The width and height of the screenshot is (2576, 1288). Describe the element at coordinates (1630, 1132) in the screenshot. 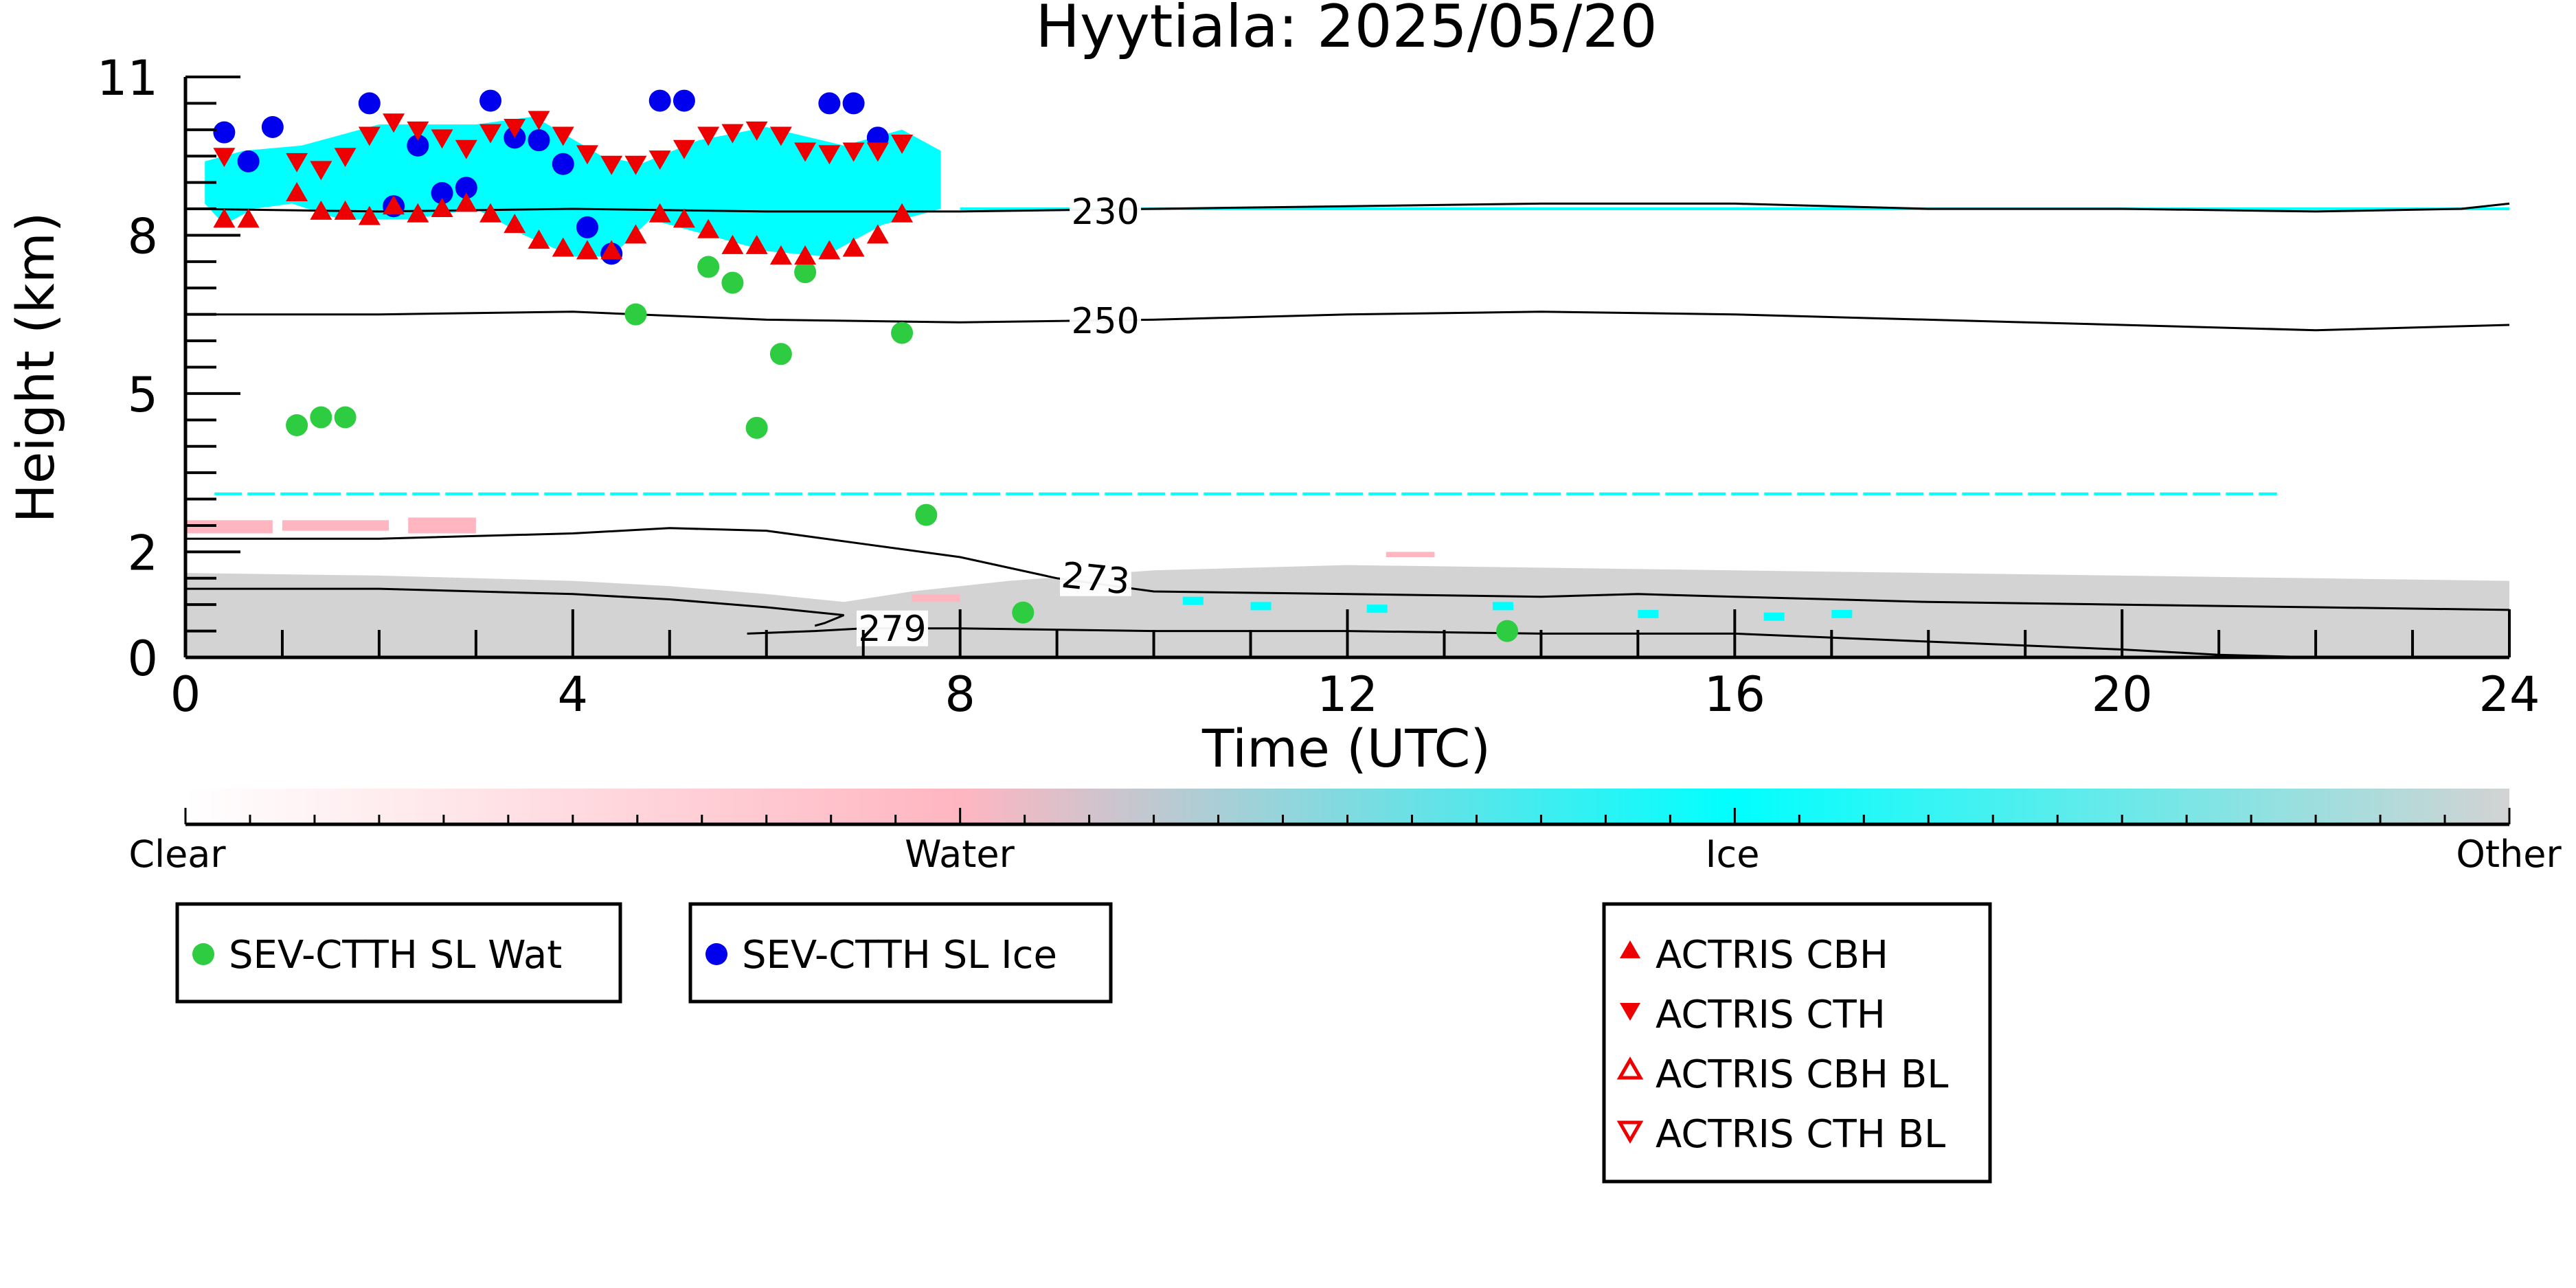

I see `legend-marker-actris-cth-bl` at that location.